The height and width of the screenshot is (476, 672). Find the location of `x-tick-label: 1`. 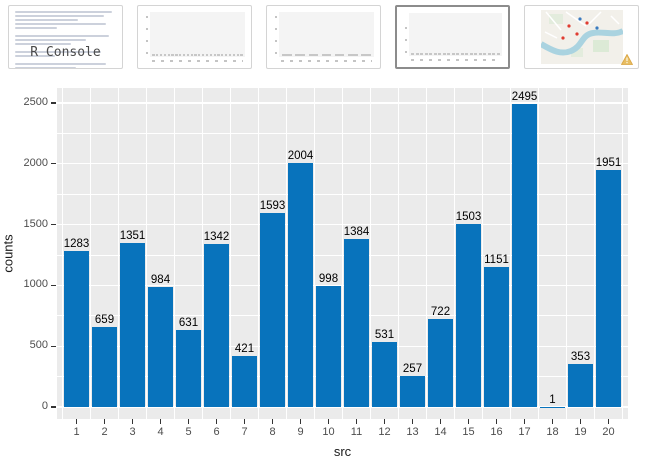

x-tick-label: 1 is located at coordinates (76, 432).